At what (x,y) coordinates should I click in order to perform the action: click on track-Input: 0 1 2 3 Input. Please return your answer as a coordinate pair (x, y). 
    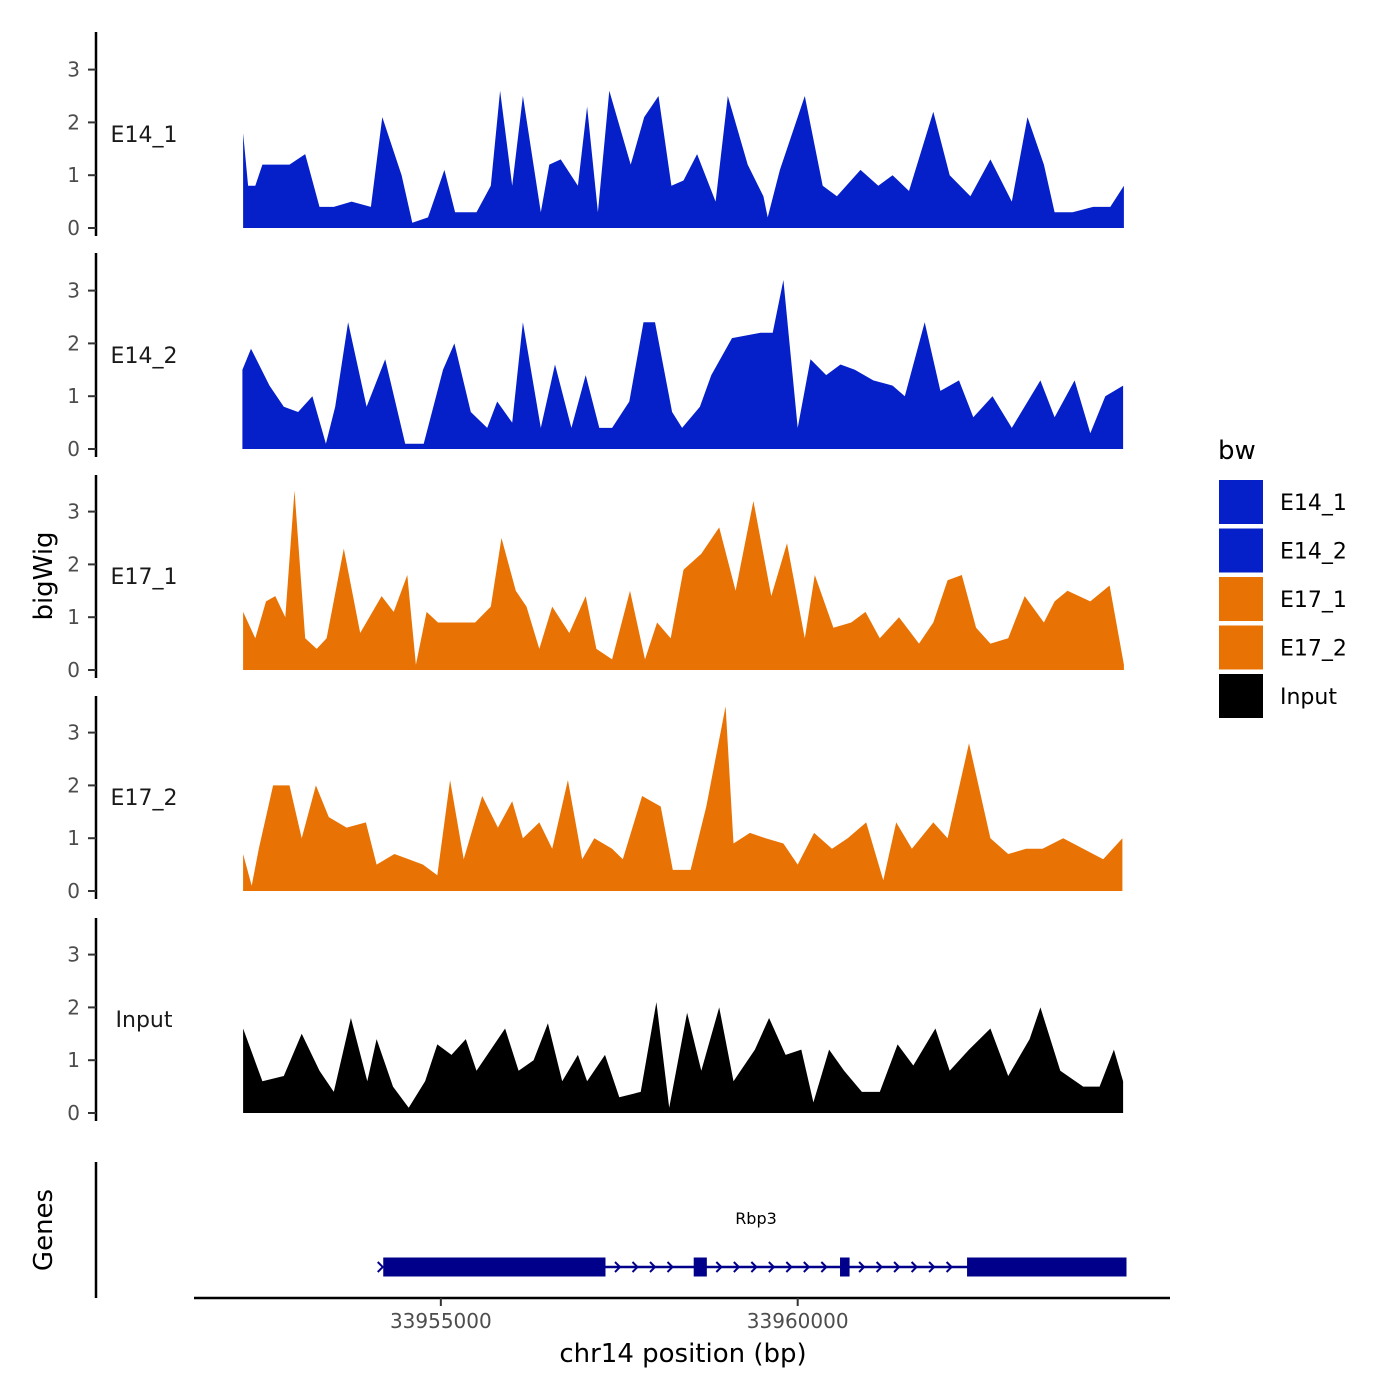
    Looking at the image, I should click on (595, 1021).